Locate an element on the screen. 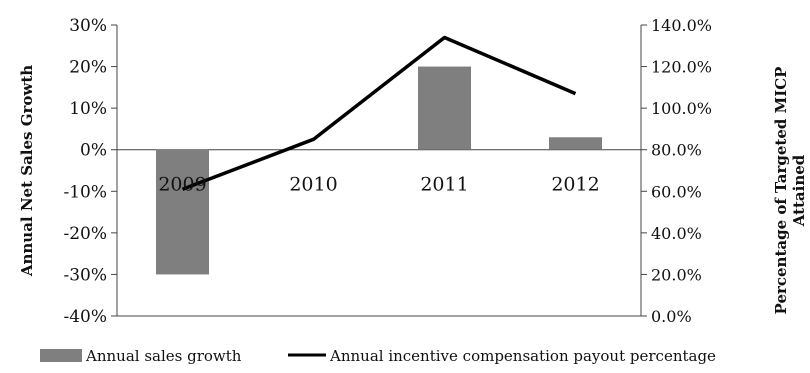  right-tick-label: 120.0% is located at coordinates (681, 67).